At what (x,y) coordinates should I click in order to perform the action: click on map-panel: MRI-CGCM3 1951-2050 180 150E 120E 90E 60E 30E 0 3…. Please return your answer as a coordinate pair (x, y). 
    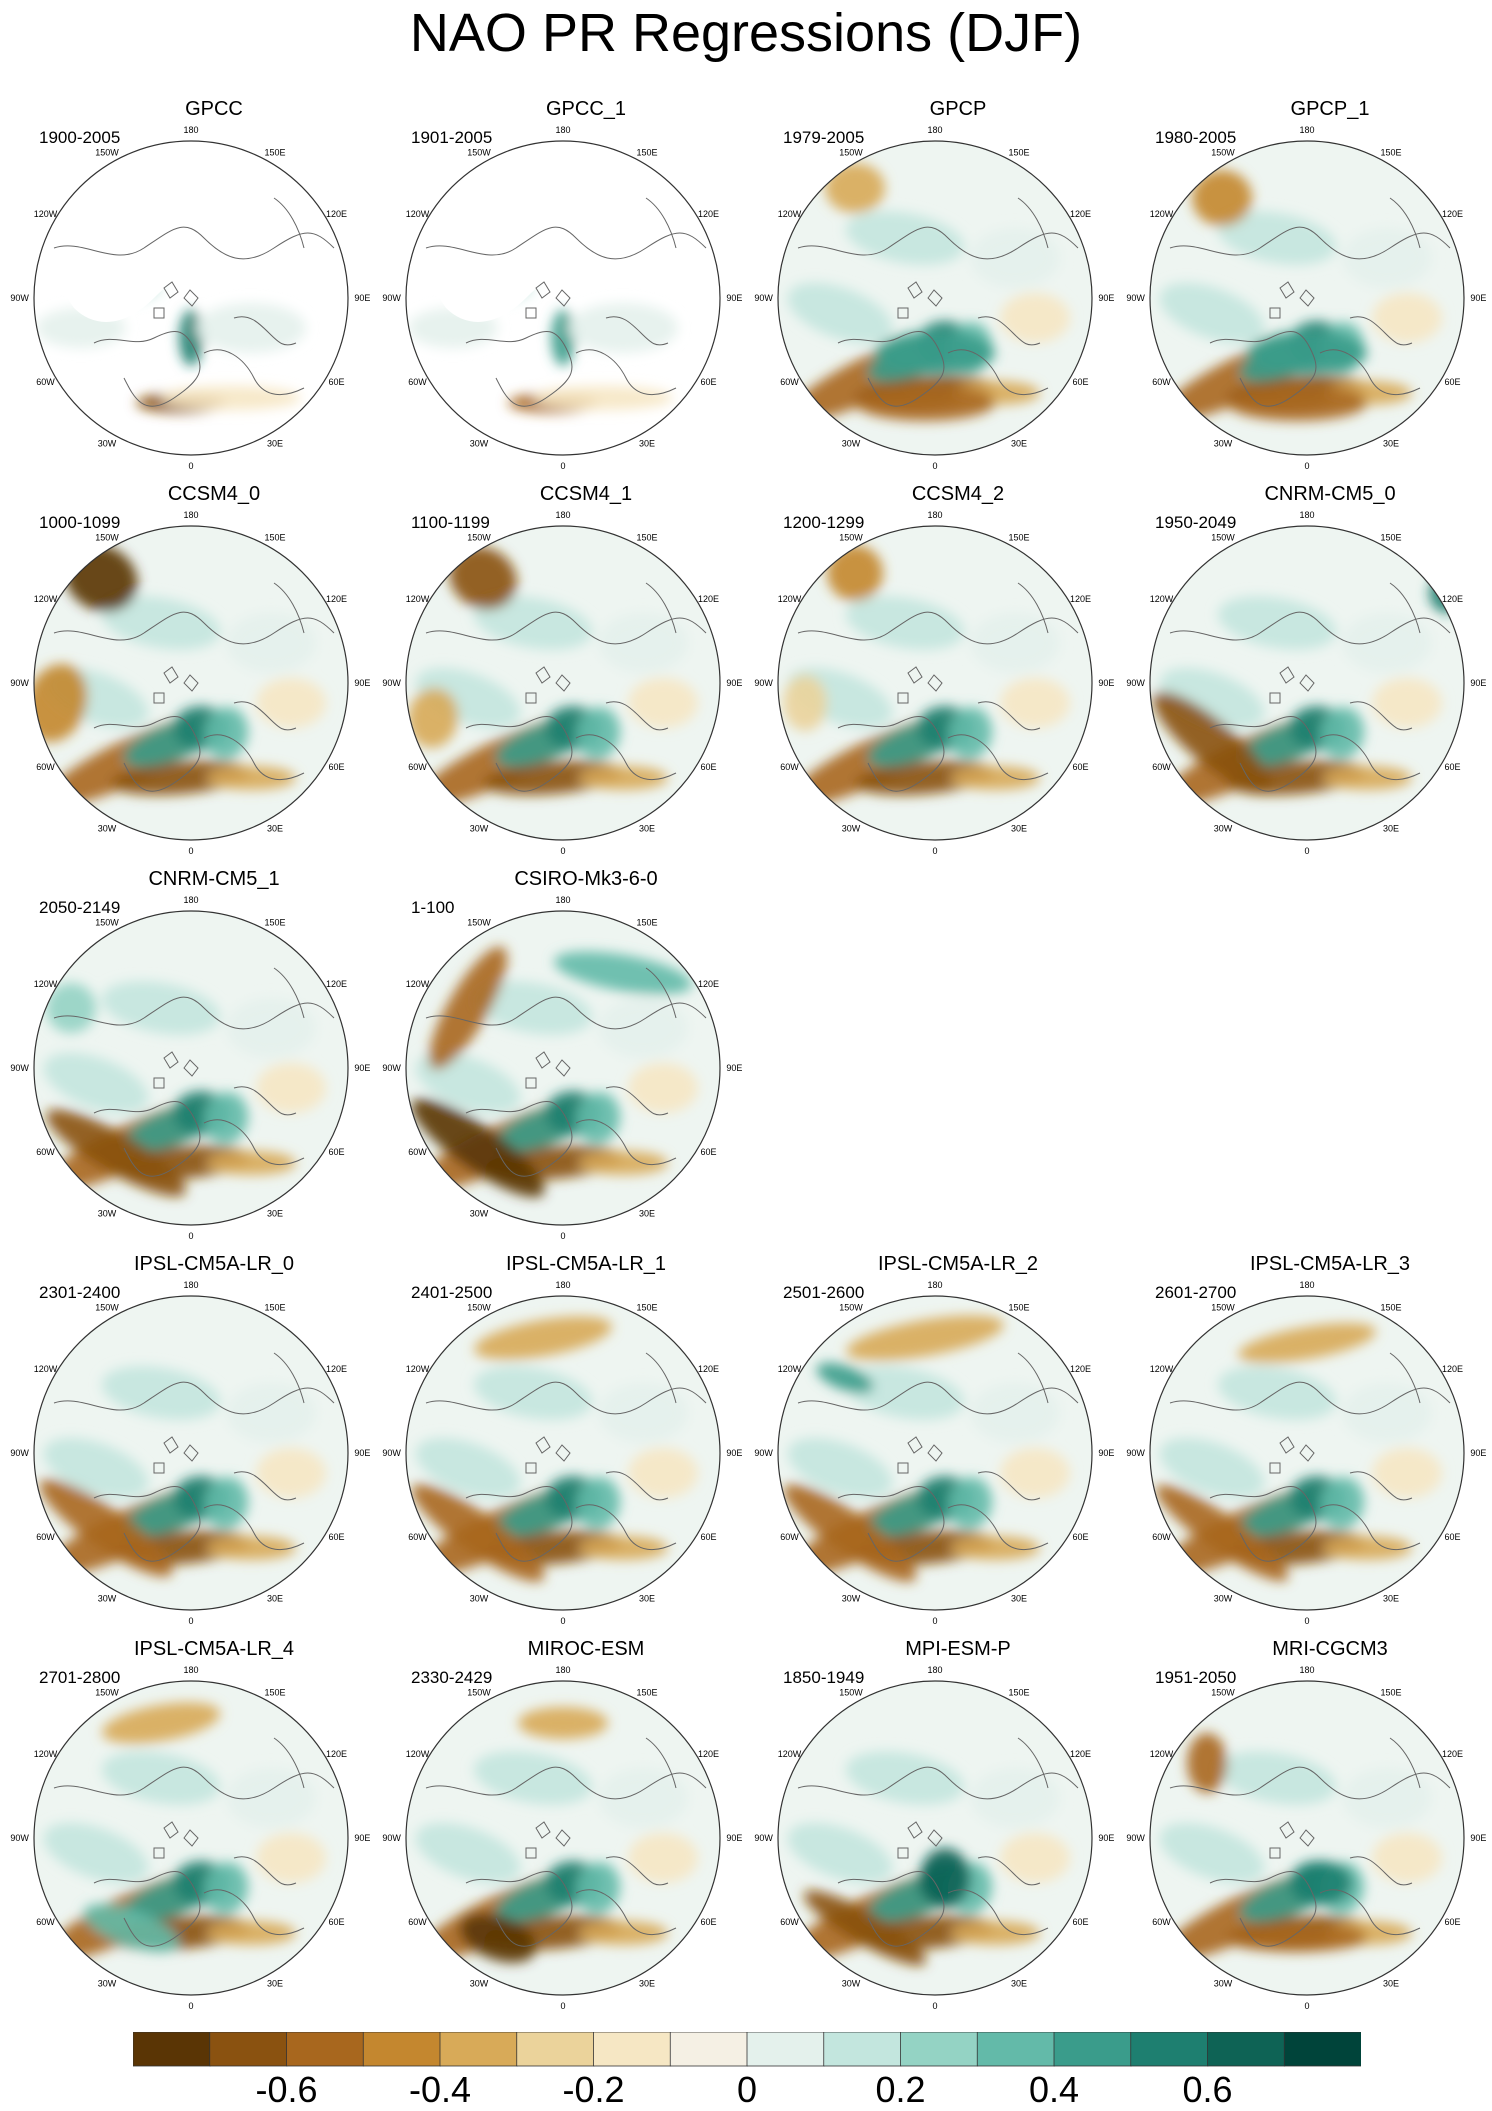
    Looking at the image, I should click on (1309, 1835).